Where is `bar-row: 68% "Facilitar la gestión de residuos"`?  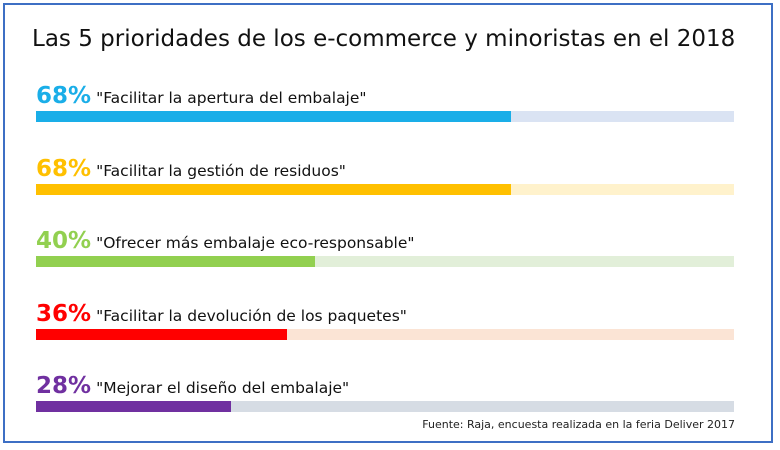
bar-row: 68% "Facilitar la gestión de residuos" is located at coordinates (385, 178).